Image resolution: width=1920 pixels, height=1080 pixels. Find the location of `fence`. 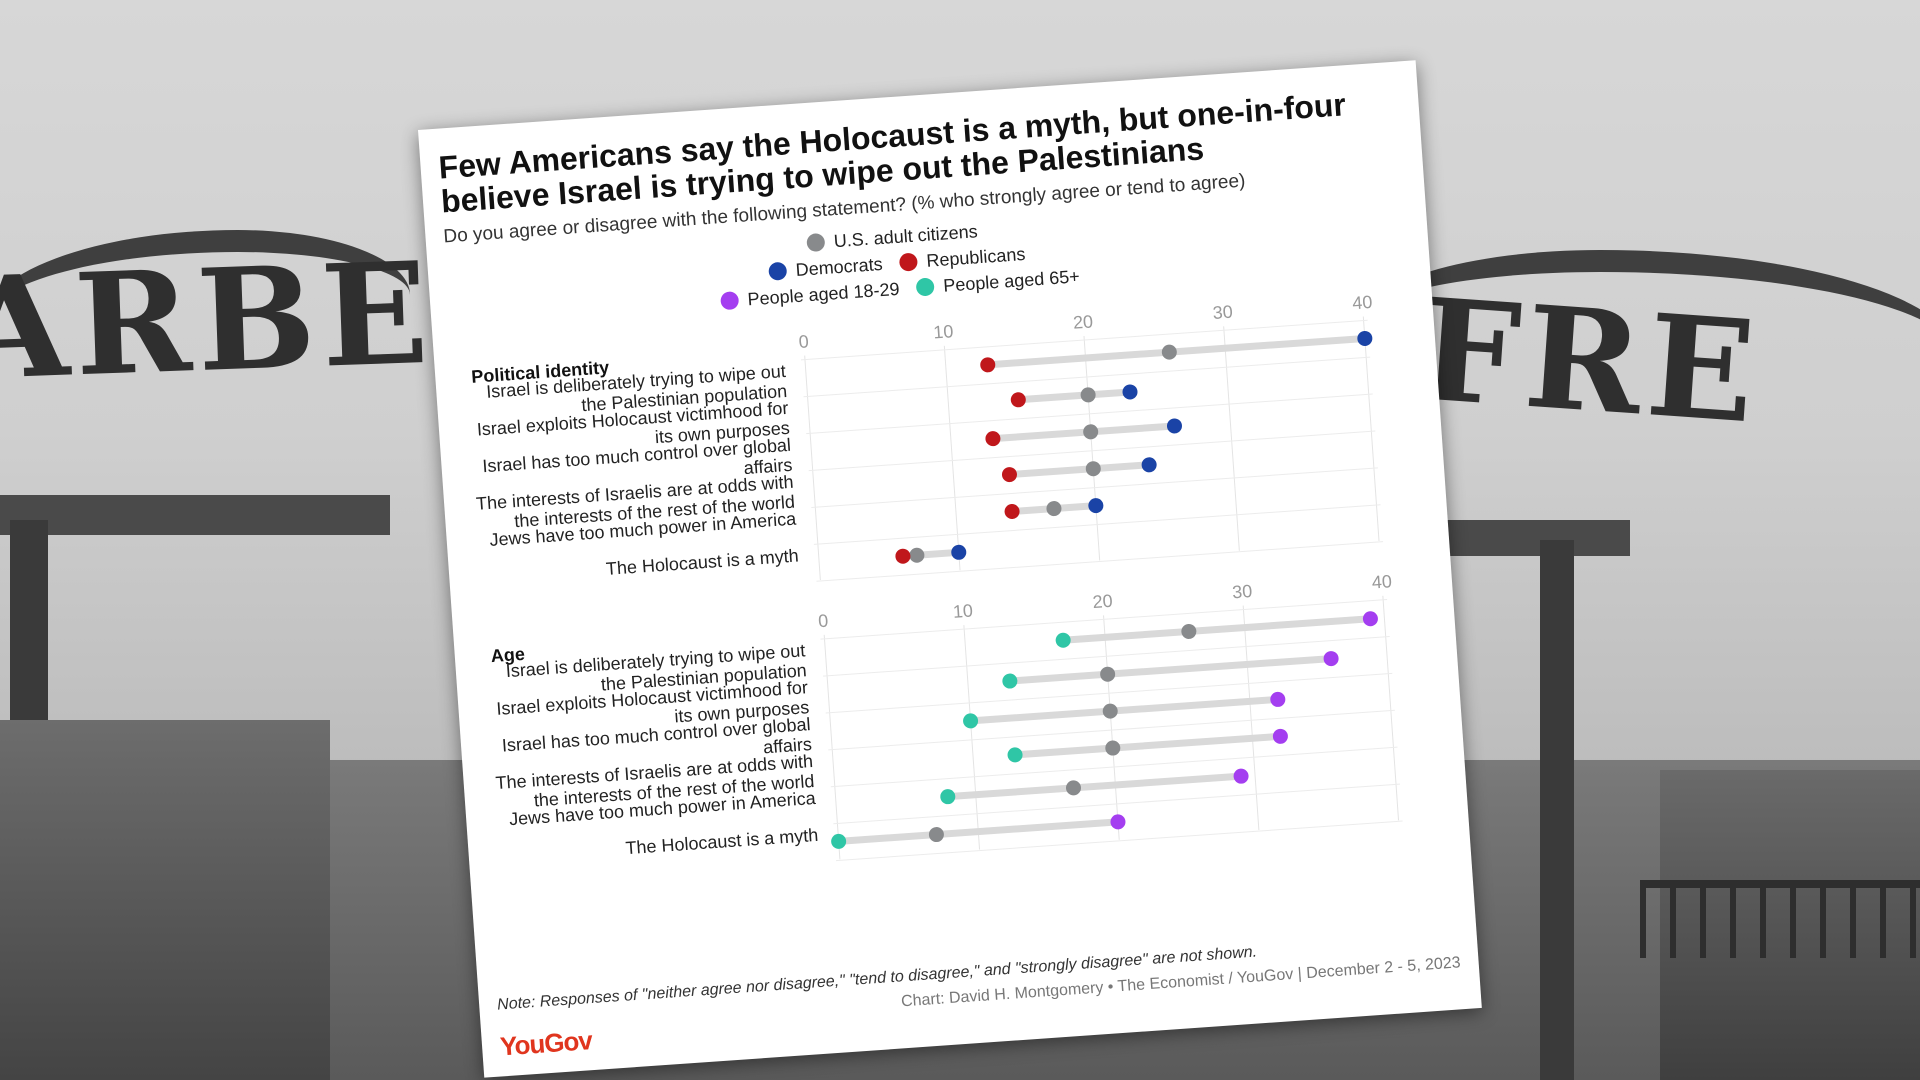

fence is located at coordinates (1780, 919).